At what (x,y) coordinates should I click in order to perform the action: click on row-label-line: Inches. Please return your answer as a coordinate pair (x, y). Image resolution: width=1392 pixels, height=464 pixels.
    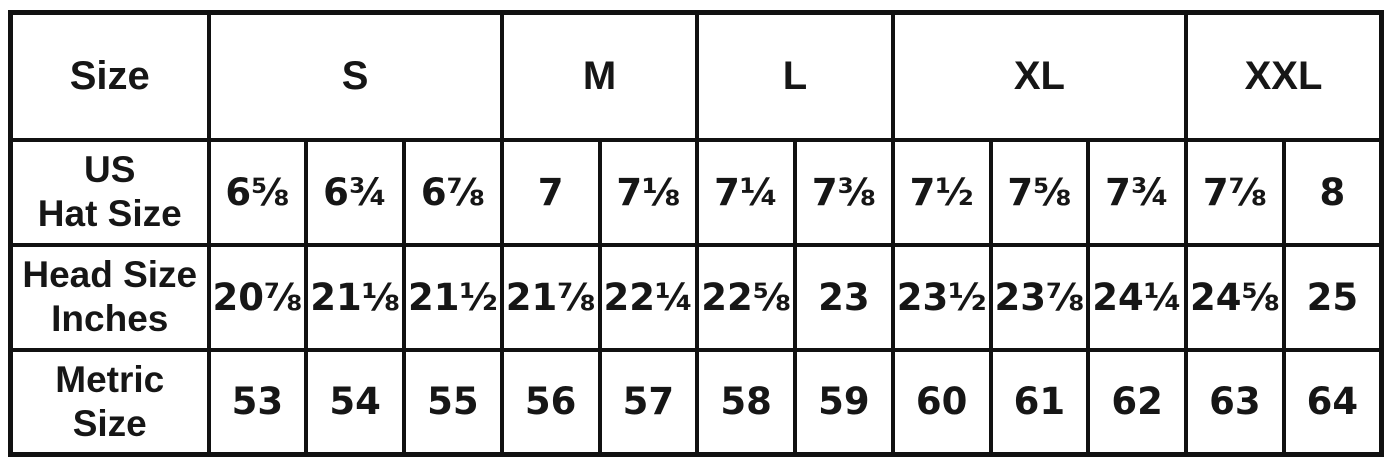
    Looking at the image, I should click on (110, 318).